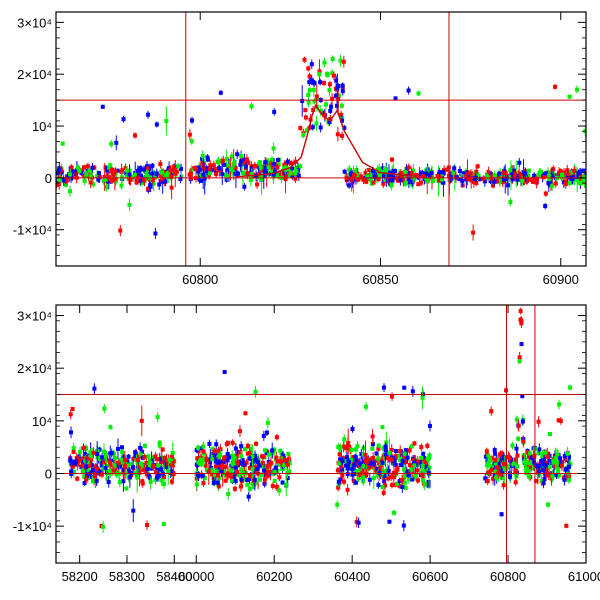  Describe the element at coordinates (80, 576) in the screenshot. I see `x-tick-label: 58200` at that location.